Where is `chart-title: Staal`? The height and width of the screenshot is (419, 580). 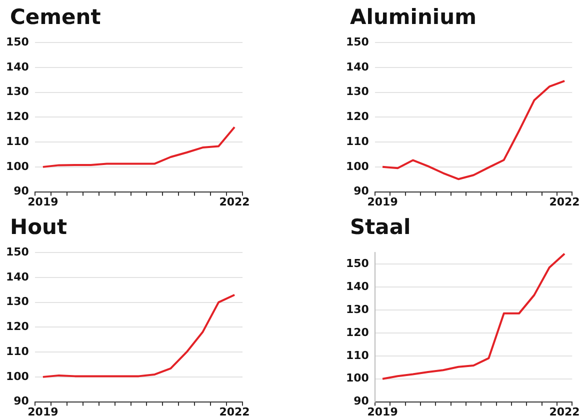
chart-title: Staal is located at coordinates (380, 227).